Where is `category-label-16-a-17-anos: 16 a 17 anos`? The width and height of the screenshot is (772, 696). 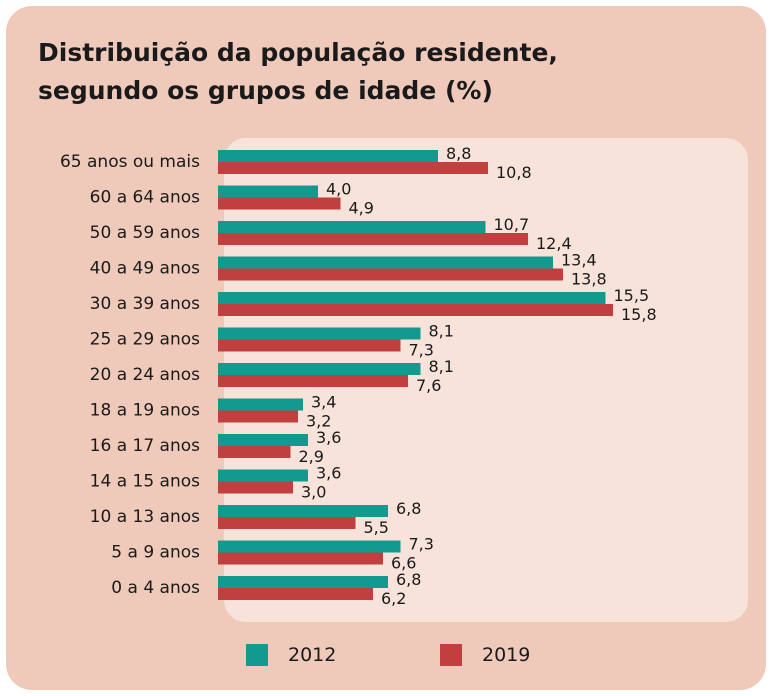
category-label-16-a-17-anos: 16 a 17 anos is located at coordinates (145, 446).